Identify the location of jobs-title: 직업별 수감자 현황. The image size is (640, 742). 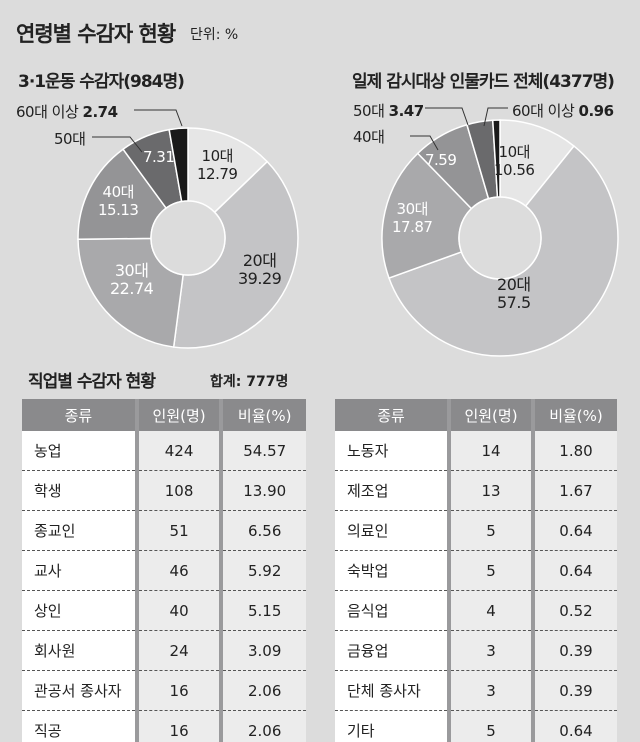
(92, 382).